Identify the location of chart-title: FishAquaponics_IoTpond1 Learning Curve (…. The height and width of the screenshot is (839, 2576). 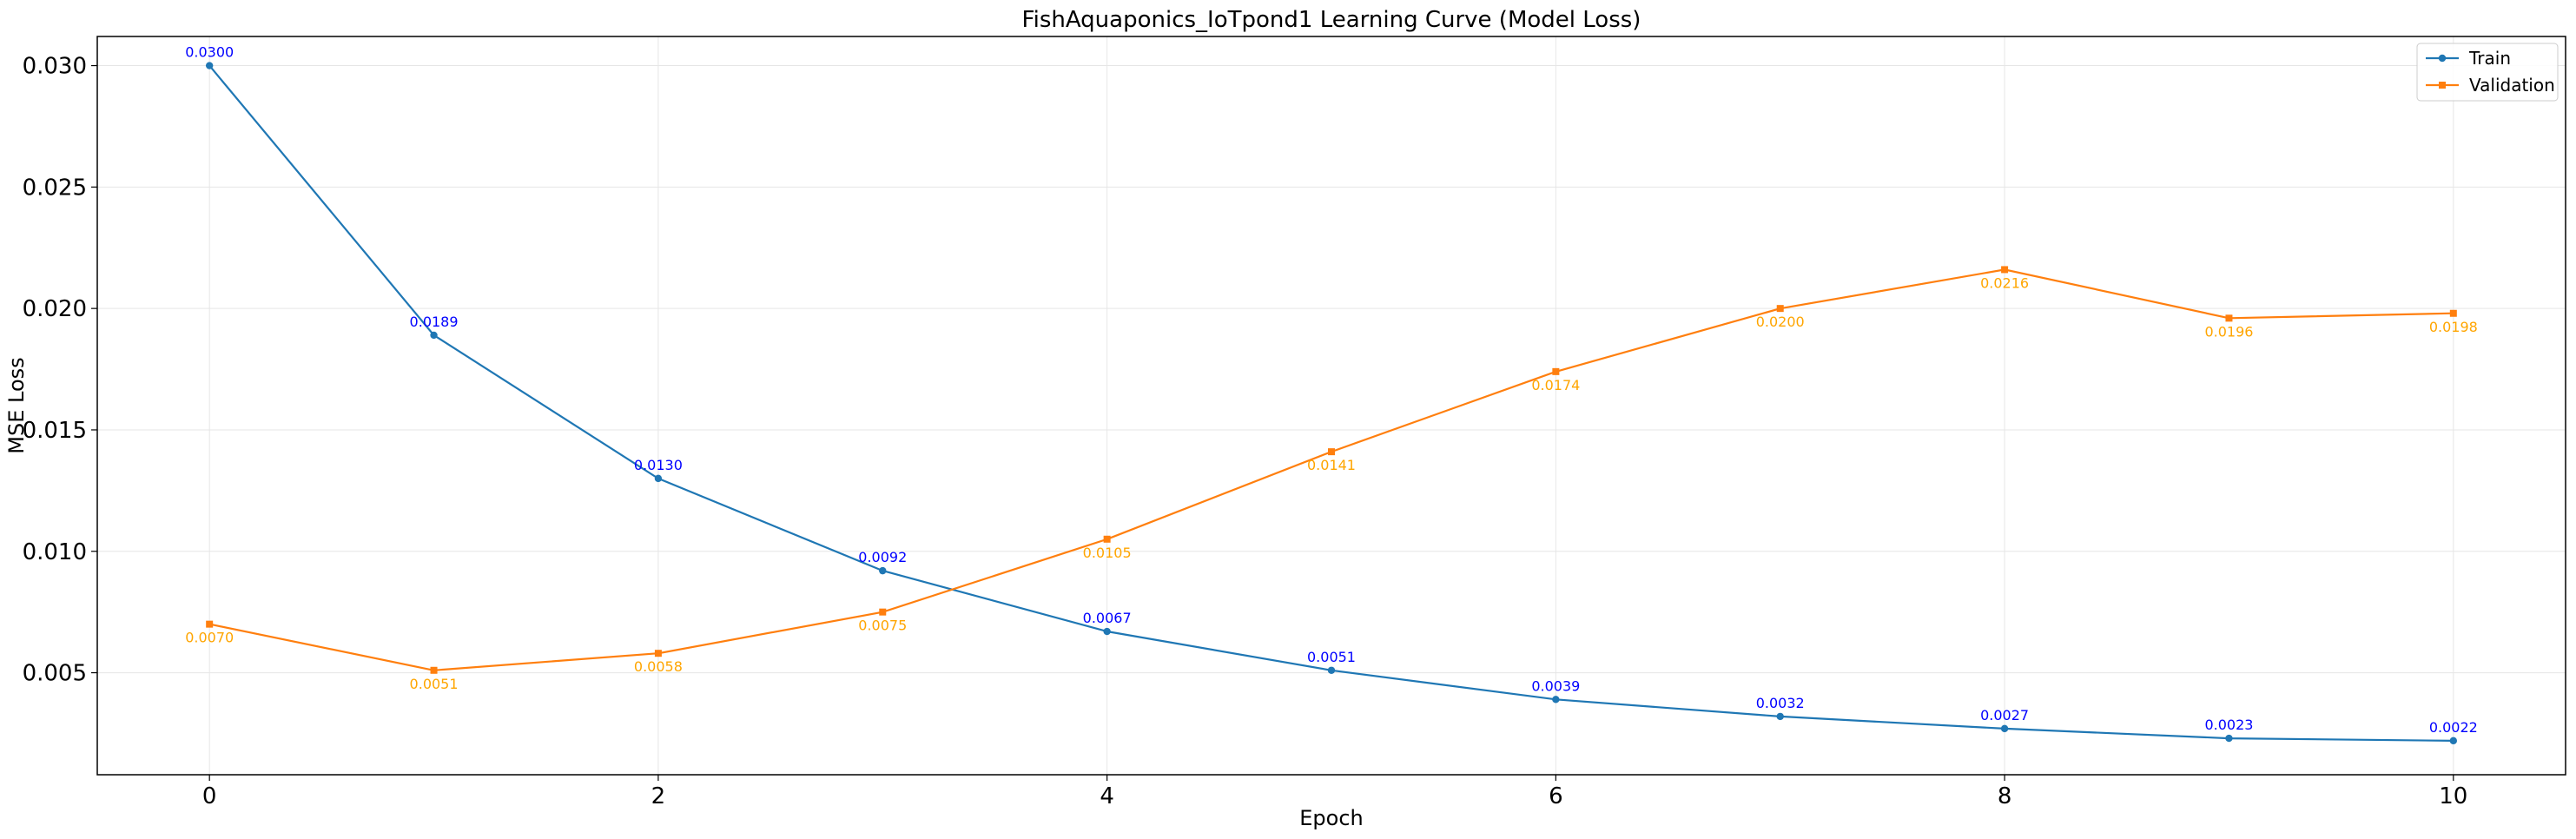
(1331, 20).